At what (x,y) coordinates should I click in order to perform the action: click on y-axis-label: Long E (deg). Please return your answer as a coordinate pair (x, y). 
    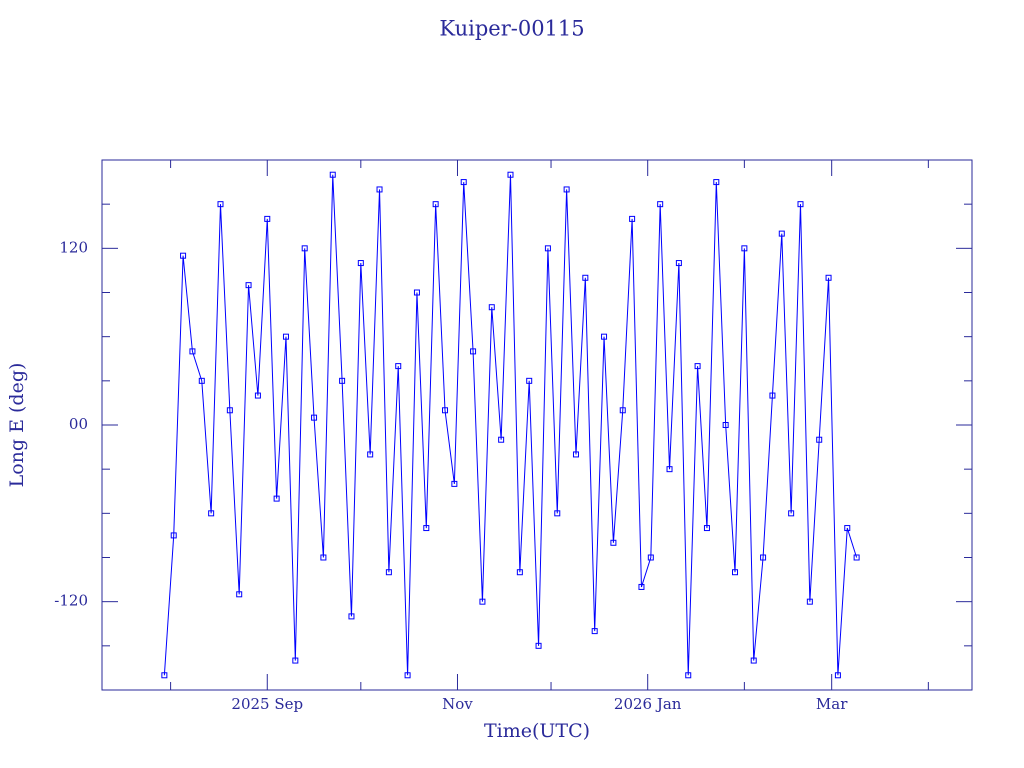
    Looking at the image, I should click on (17, 425).